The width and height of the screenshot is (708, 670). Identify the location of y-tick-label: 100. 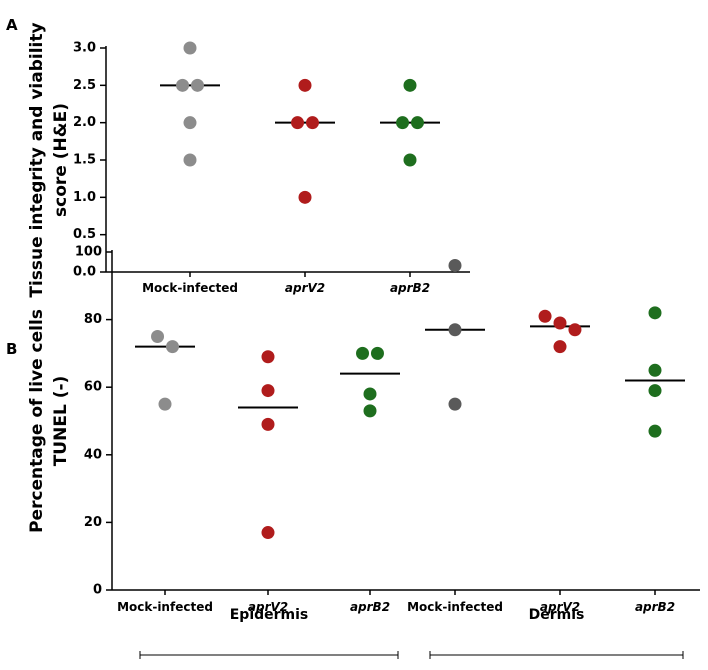
(88, 252).